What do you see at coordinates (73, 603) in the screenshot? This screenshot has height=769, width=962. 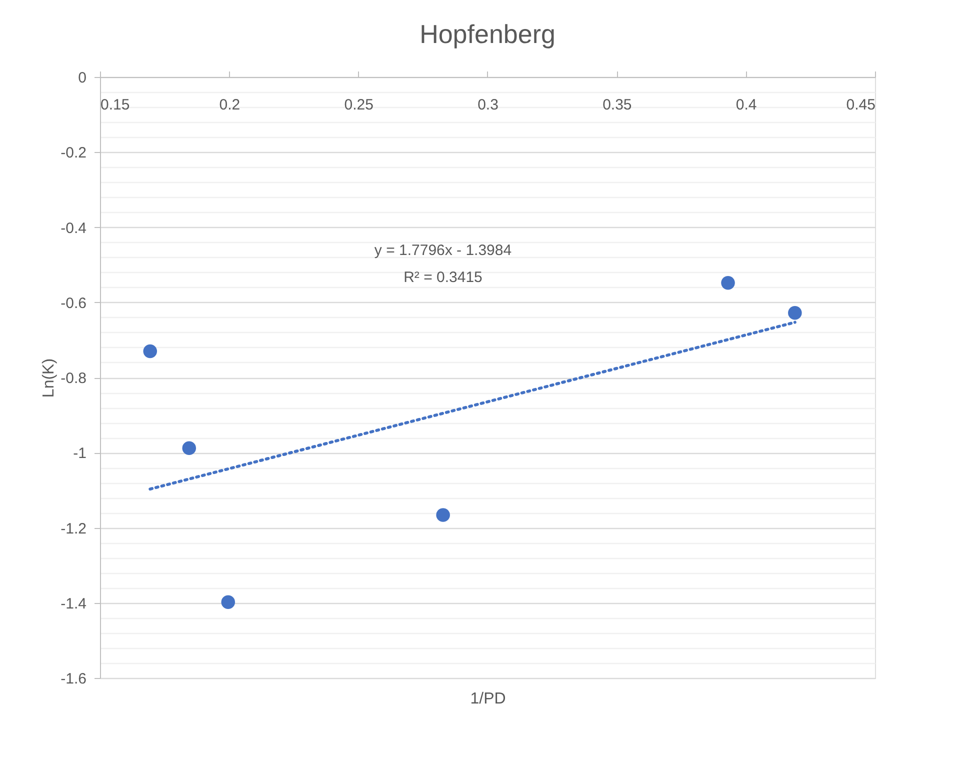 I see `y-tick-label: -1.4` at bounding box center [73, 603].